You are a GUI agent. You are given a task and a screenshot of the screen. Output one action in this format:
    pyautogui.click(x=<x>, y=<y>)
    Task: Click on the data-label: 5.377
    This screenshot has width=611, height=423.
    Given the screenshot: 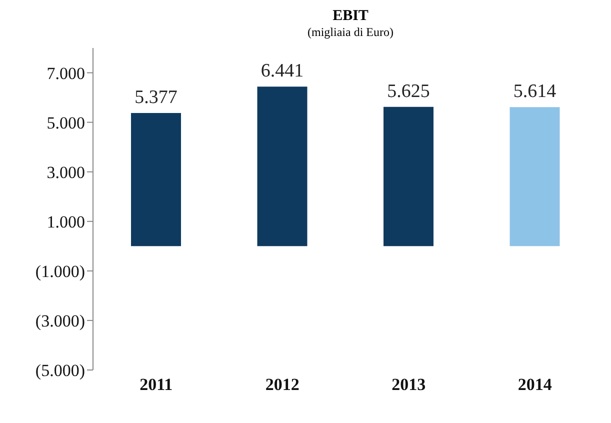 What is the action you would take?
    pyautogui.click(x=156, y=97)
    